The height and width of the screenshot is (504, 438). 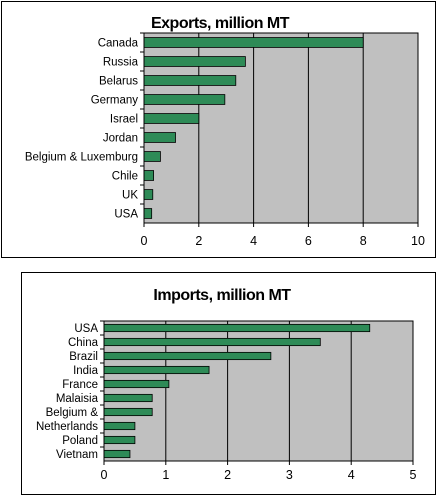 What do you see at coordinates (144, 241) in the screenshot?
I see `exports-x-tick-label: 0` at bounding box center [144, 241].